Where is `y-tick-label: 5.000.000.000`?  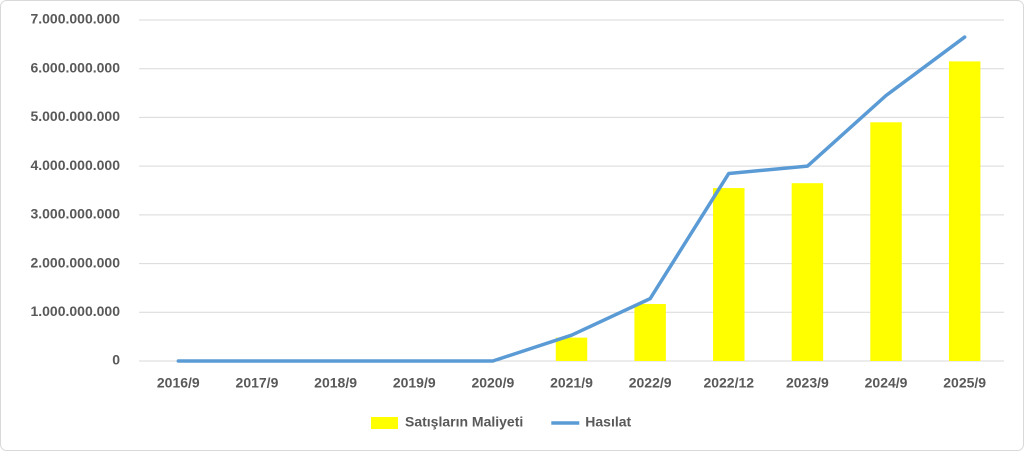
y-tick-label: 5.000.000.000 is located at coordinates (75, 116).